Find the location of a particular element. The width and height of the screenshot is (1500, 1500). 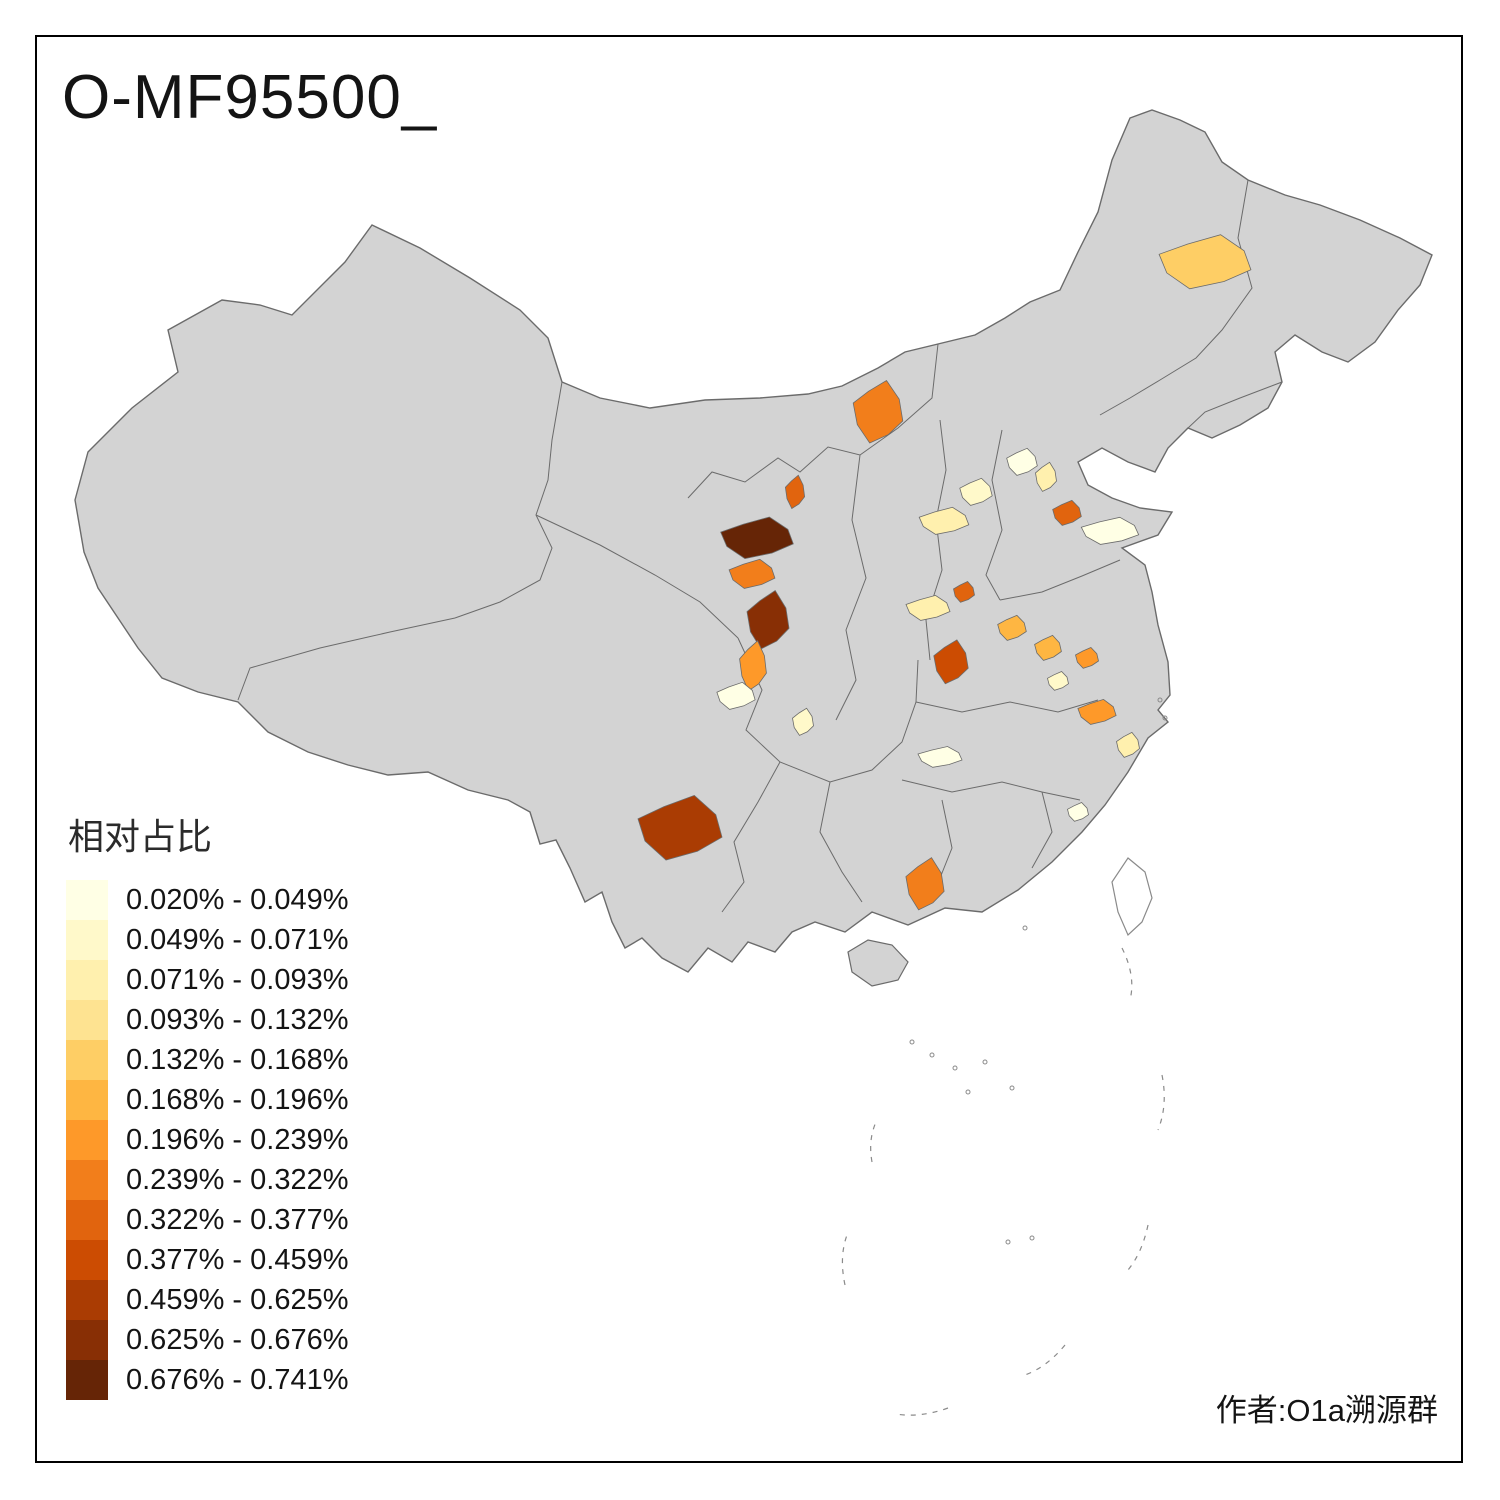

page-title: O-MF95500_ is located at coordinates (250, 97).